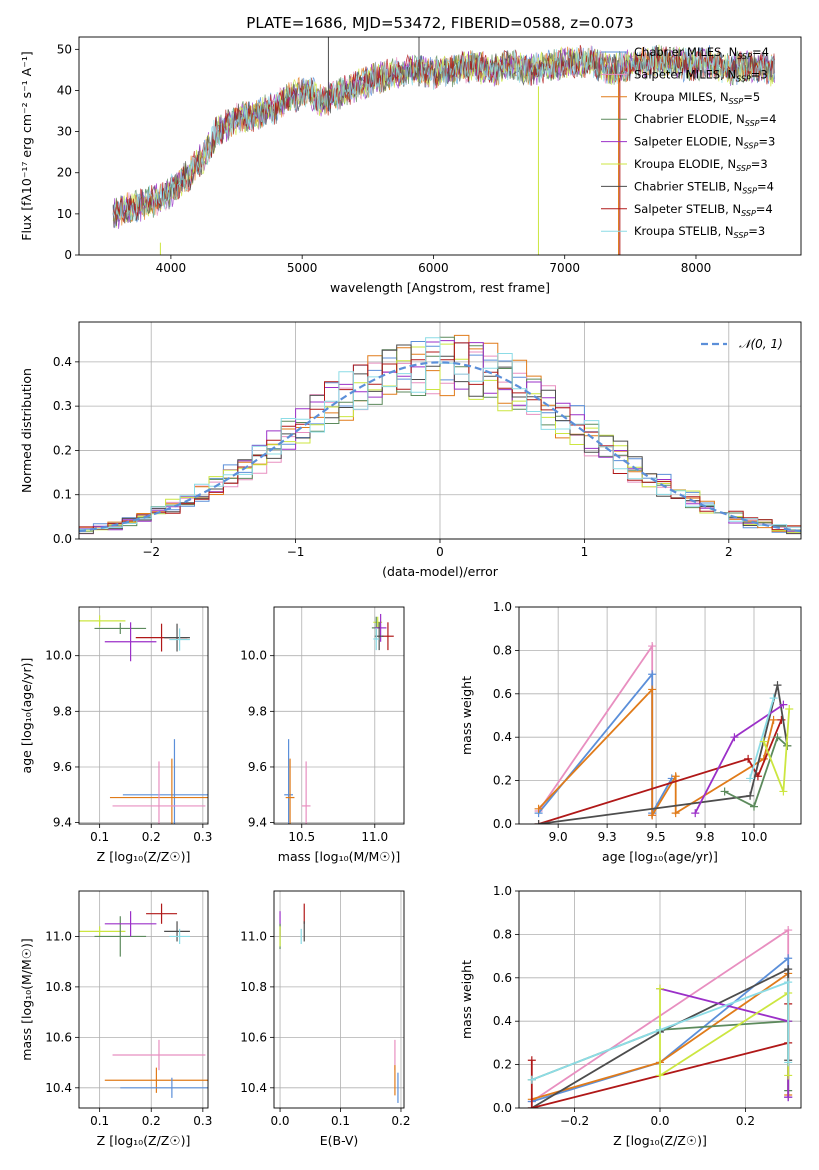 This screenshot has height=1170, width=819. Describe the element at coordinates (761, 344) in the screenshot. I see `residuals-legend-label: 𝒩(0, 1)` at that location.